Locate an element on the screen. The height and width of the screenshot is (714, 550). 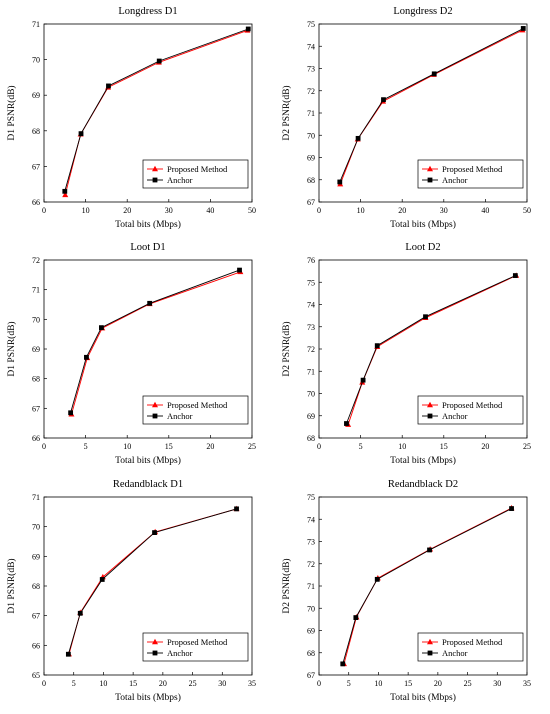
y-tick-label: 66 is located at coordinates (36, 438).